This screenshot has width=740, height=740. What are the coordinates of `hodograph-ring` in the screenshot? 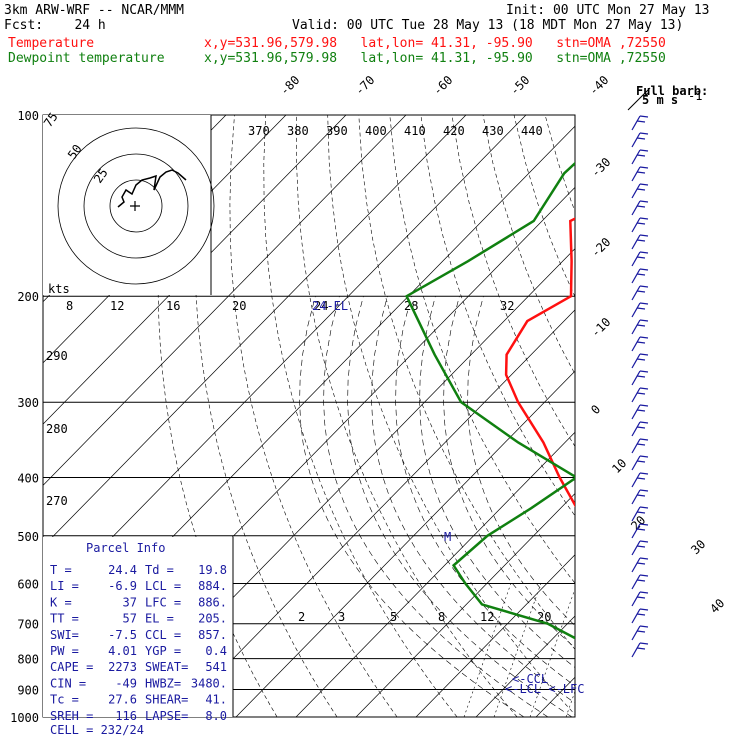 It's located at (136, 206).